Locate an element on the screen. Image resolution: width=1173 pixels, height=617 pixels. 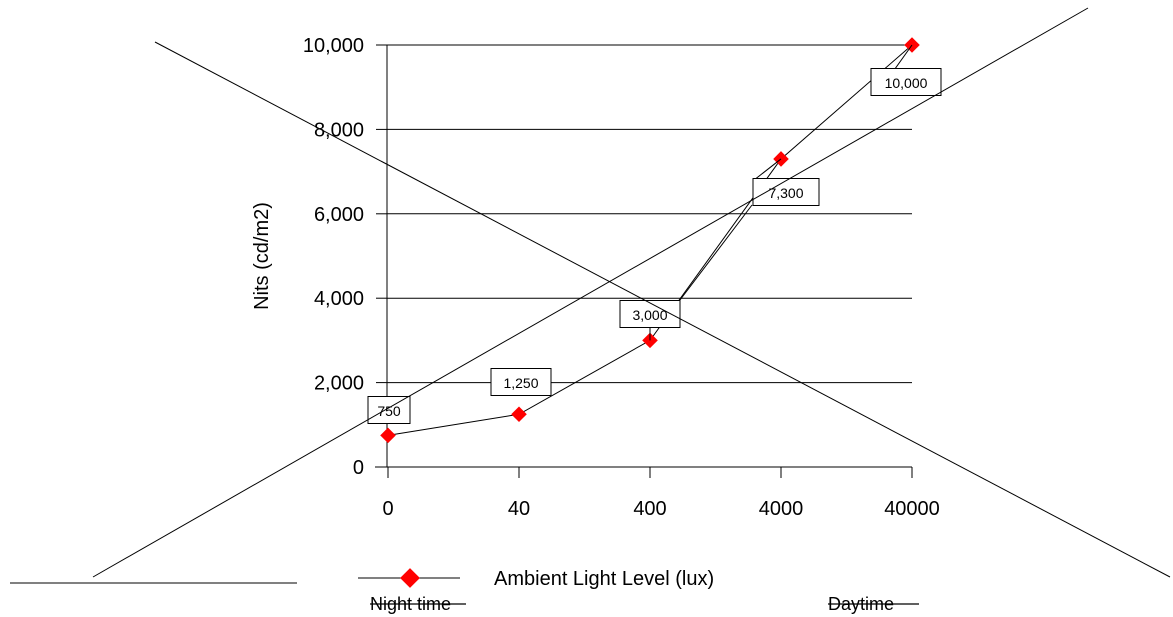
x-tick-labels: 0 40 400 4000 40000 is located at coordinates (660, 509).